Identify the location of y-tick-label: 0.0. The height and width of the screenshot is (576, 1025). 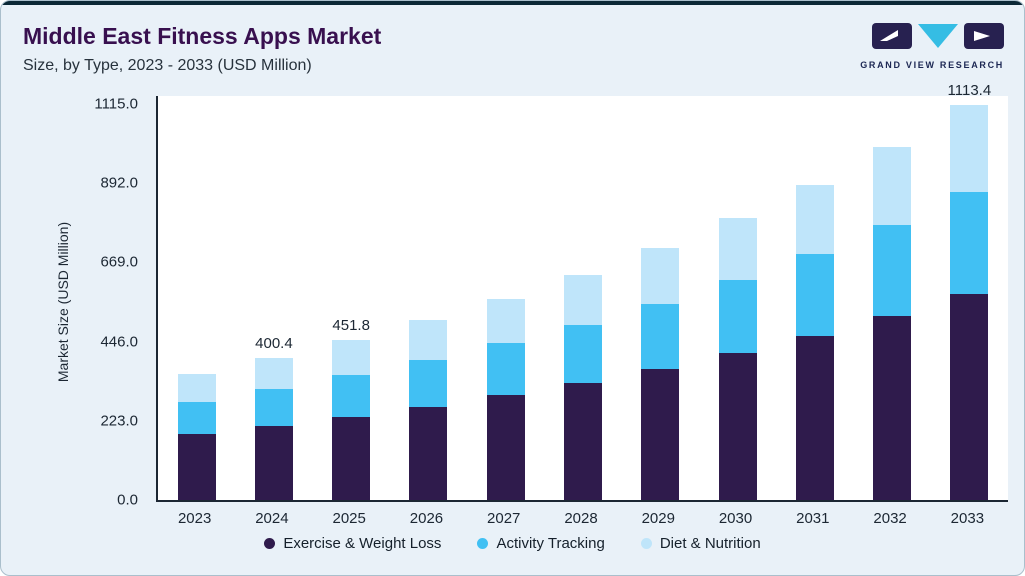
(127, 500).